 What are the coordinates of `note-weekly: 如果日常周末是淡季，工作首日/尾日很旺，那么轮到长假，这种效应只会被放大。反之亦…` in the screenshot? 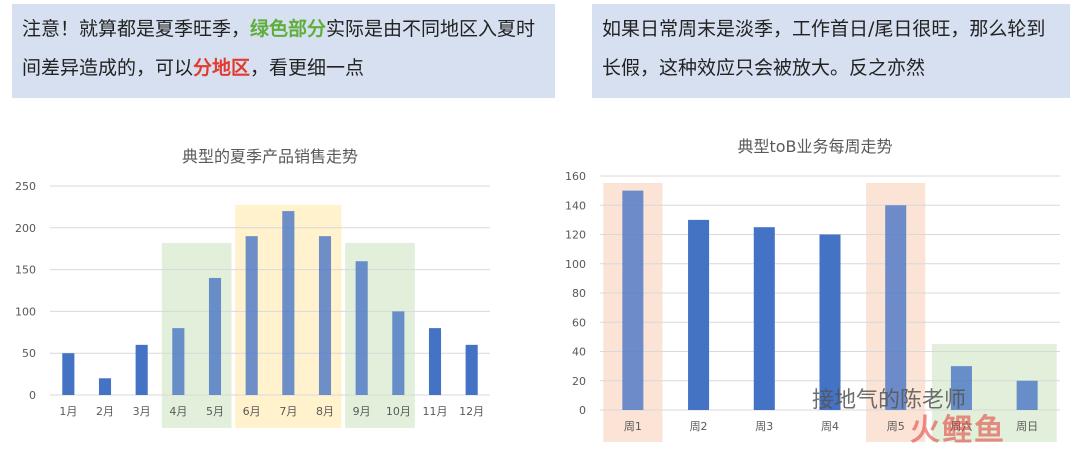 It's located at (831, 51).